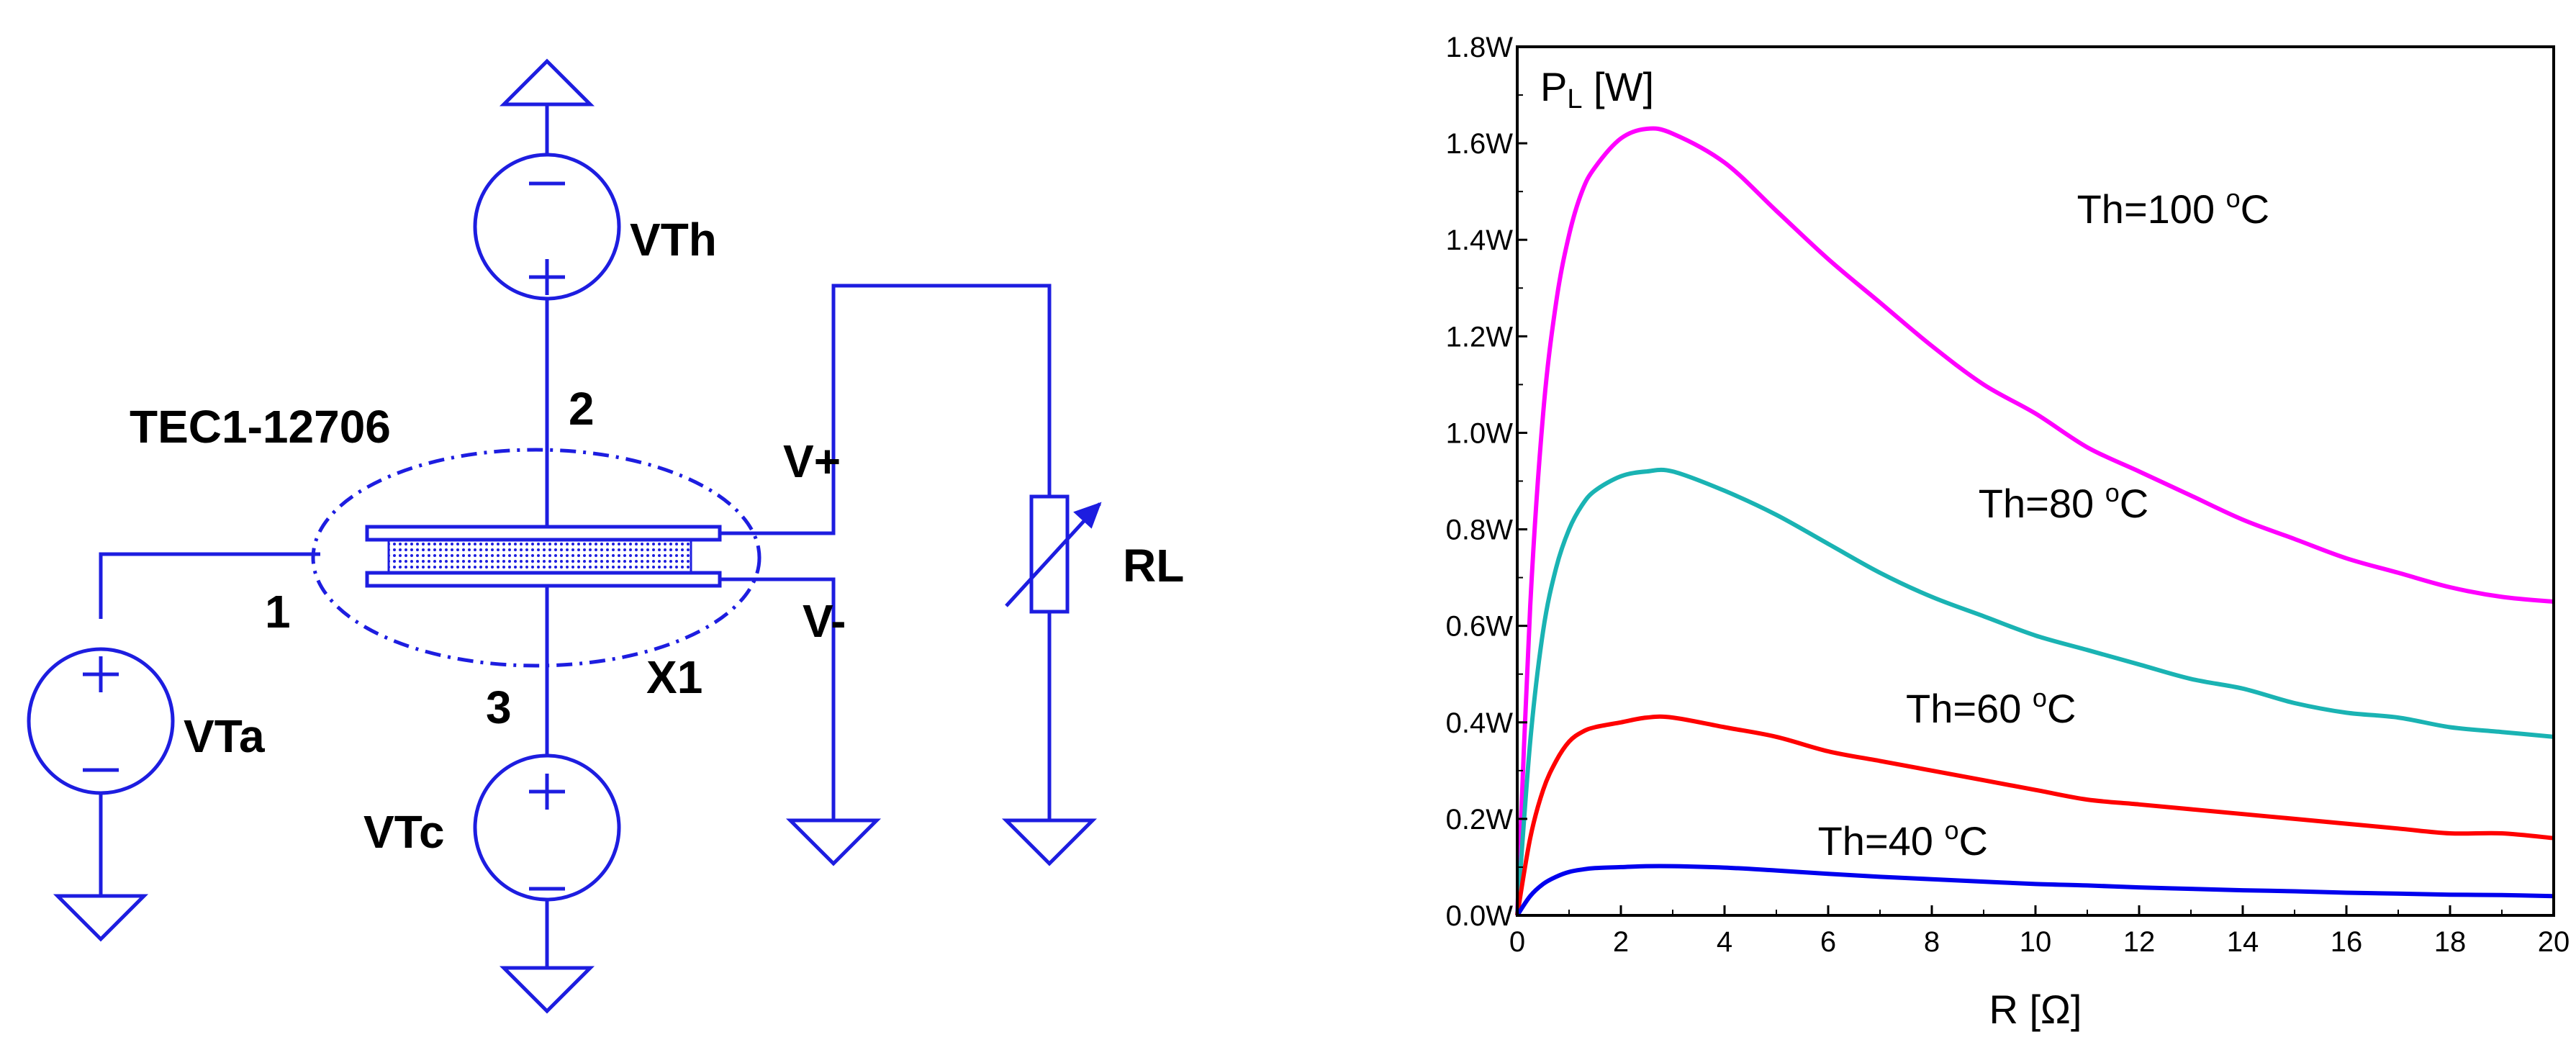  Describe the element at coordinates (2036, 1009) in the screenshot. I see `x-axis-title: R [Ω]` at that location.